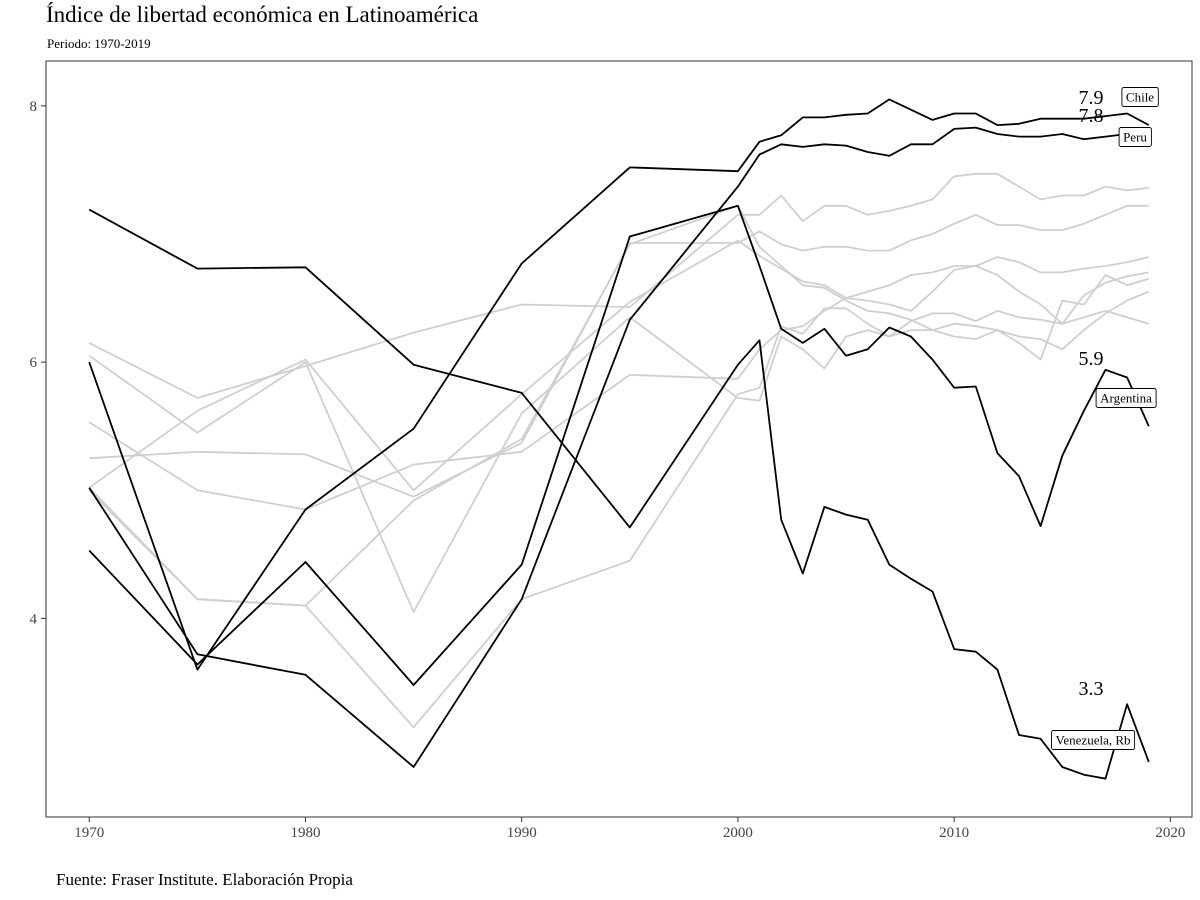 The width and height of the screenshot is (1200, 900). What do you see at coordinates (1091, 689) in the screenshot?
I see `end-value-venezuela-rb: 3.3` at bounding box center [1091, 689].